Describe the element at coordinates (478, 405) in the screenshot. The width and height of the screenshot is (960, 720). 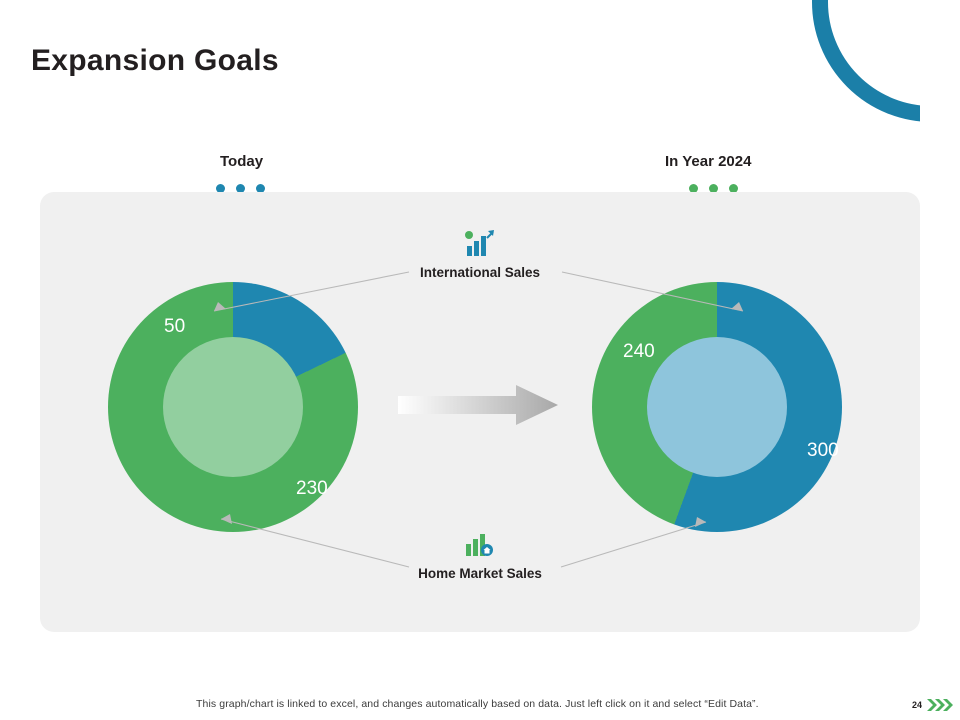
I see `transition-arrow-icon` at that location.